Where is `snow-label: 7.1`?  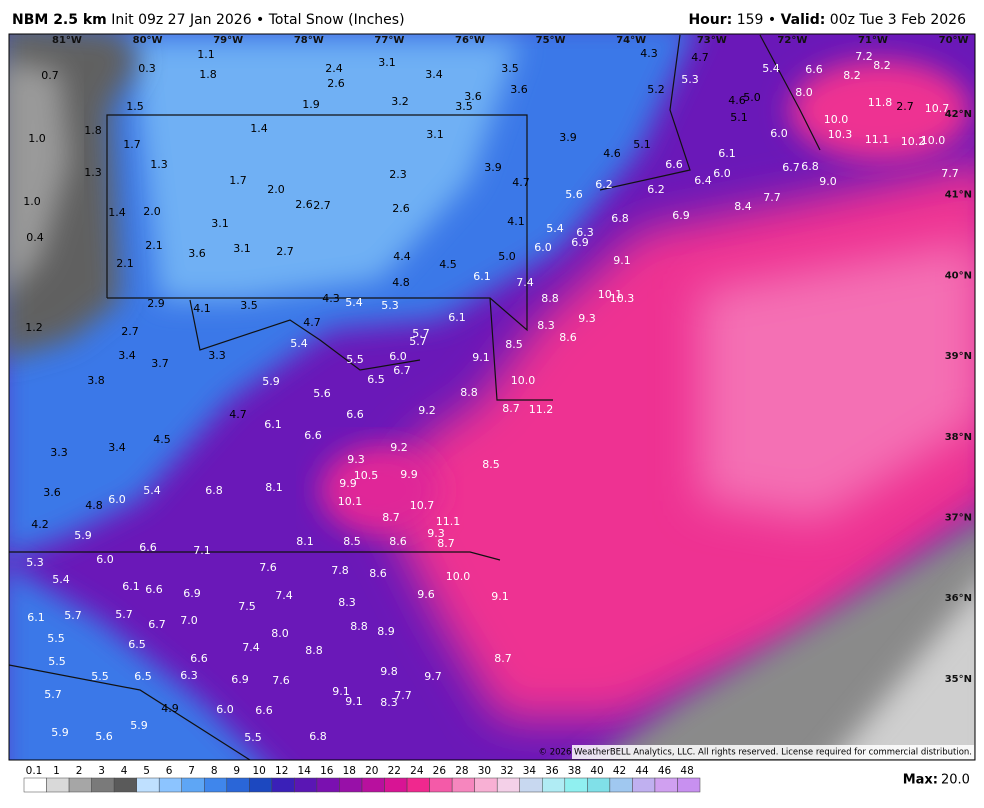
snow-label: 7.1 is located at coordinates (202, 550).